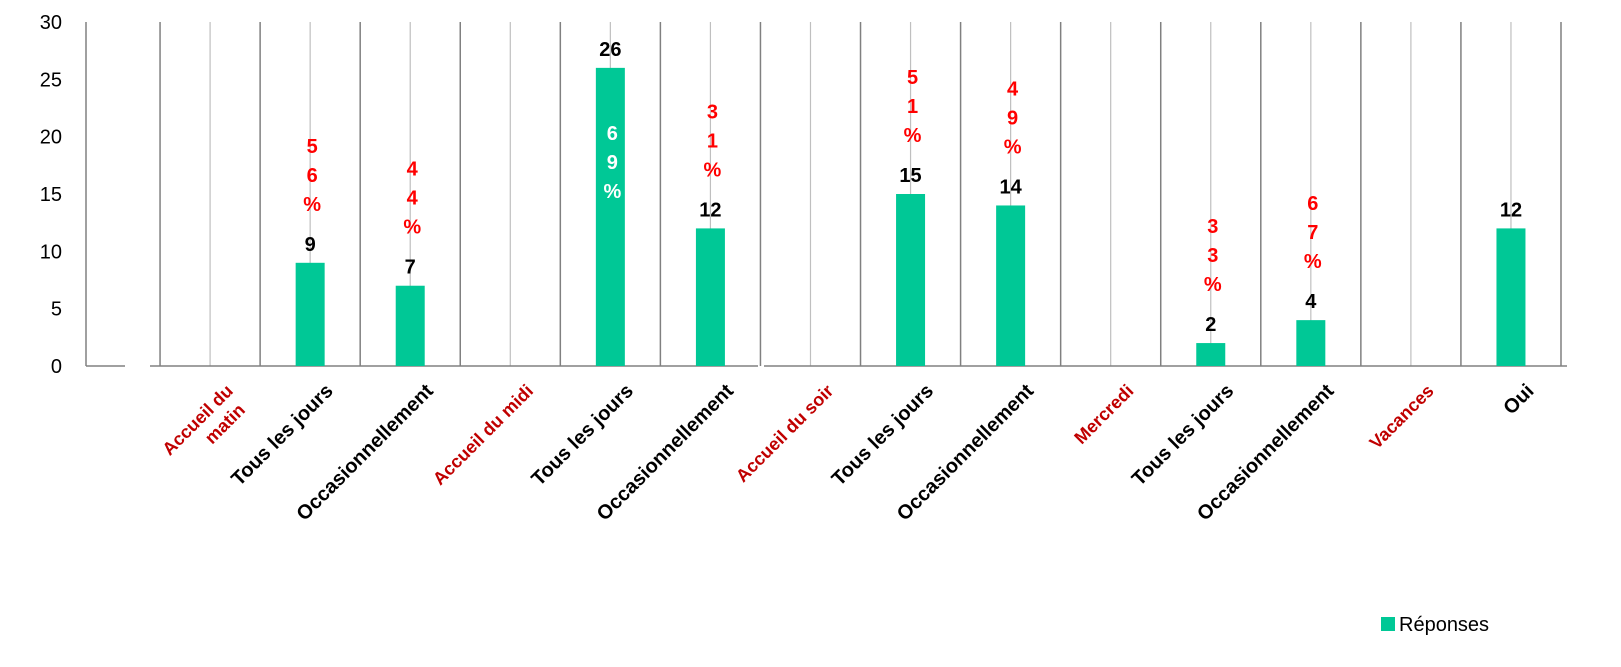 This screenshot has height=667, width=1621. What do you see at coordinates (713, 141) in the screenshot?
I see `percent-label: 3 1%` at bounding box center [713, 141].